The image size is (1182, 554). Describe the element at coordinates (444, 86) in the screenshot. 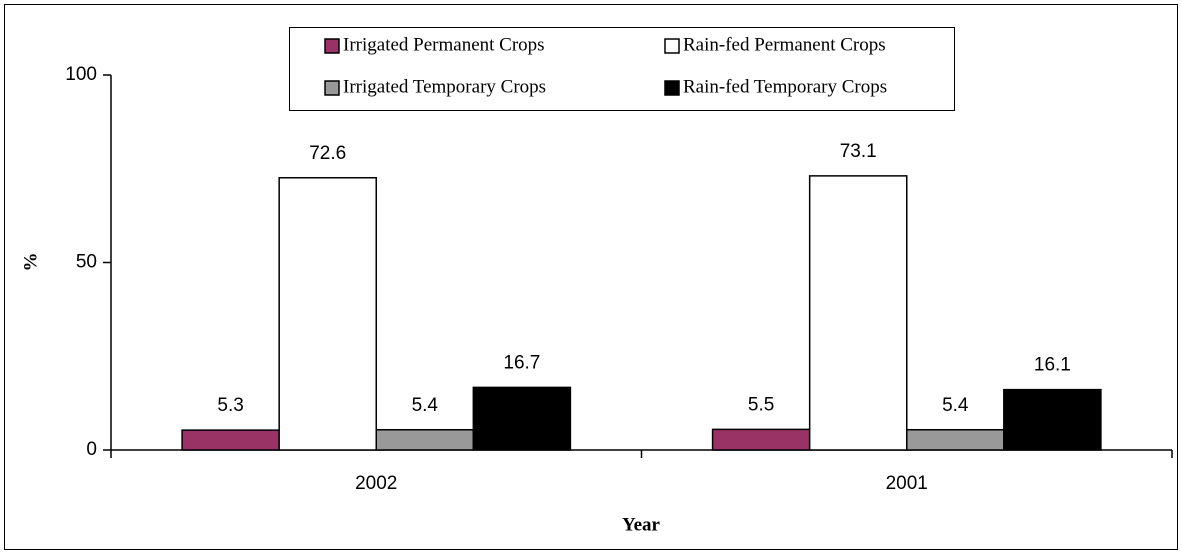

I see `legend-label: Irrigated Temporary Crops` at that location.